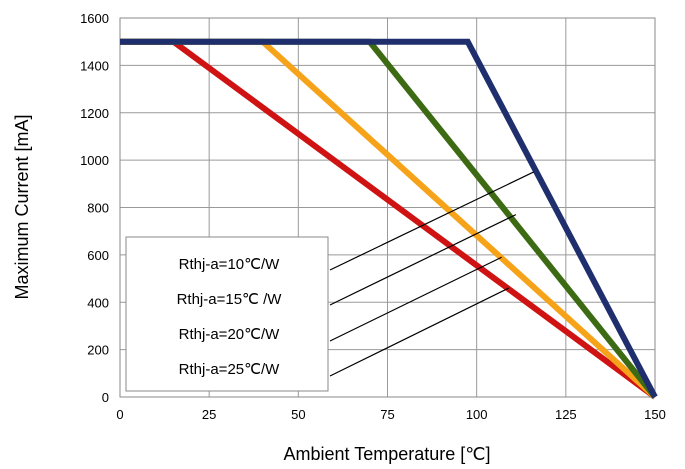 The image size is (685, 469). I want to click on legend-entry: Rthj-a=15℃ /W, so click(230, 299).